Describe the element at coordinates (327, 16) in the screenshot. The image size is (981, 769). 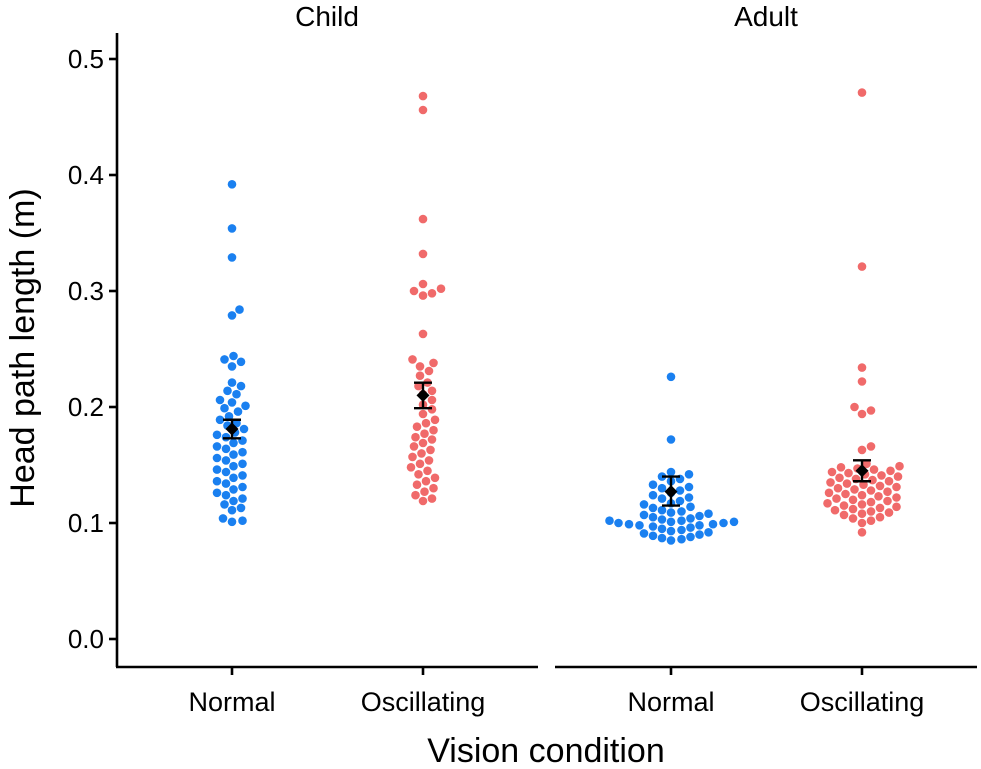
I see `panel-title-child: Child` at that location.